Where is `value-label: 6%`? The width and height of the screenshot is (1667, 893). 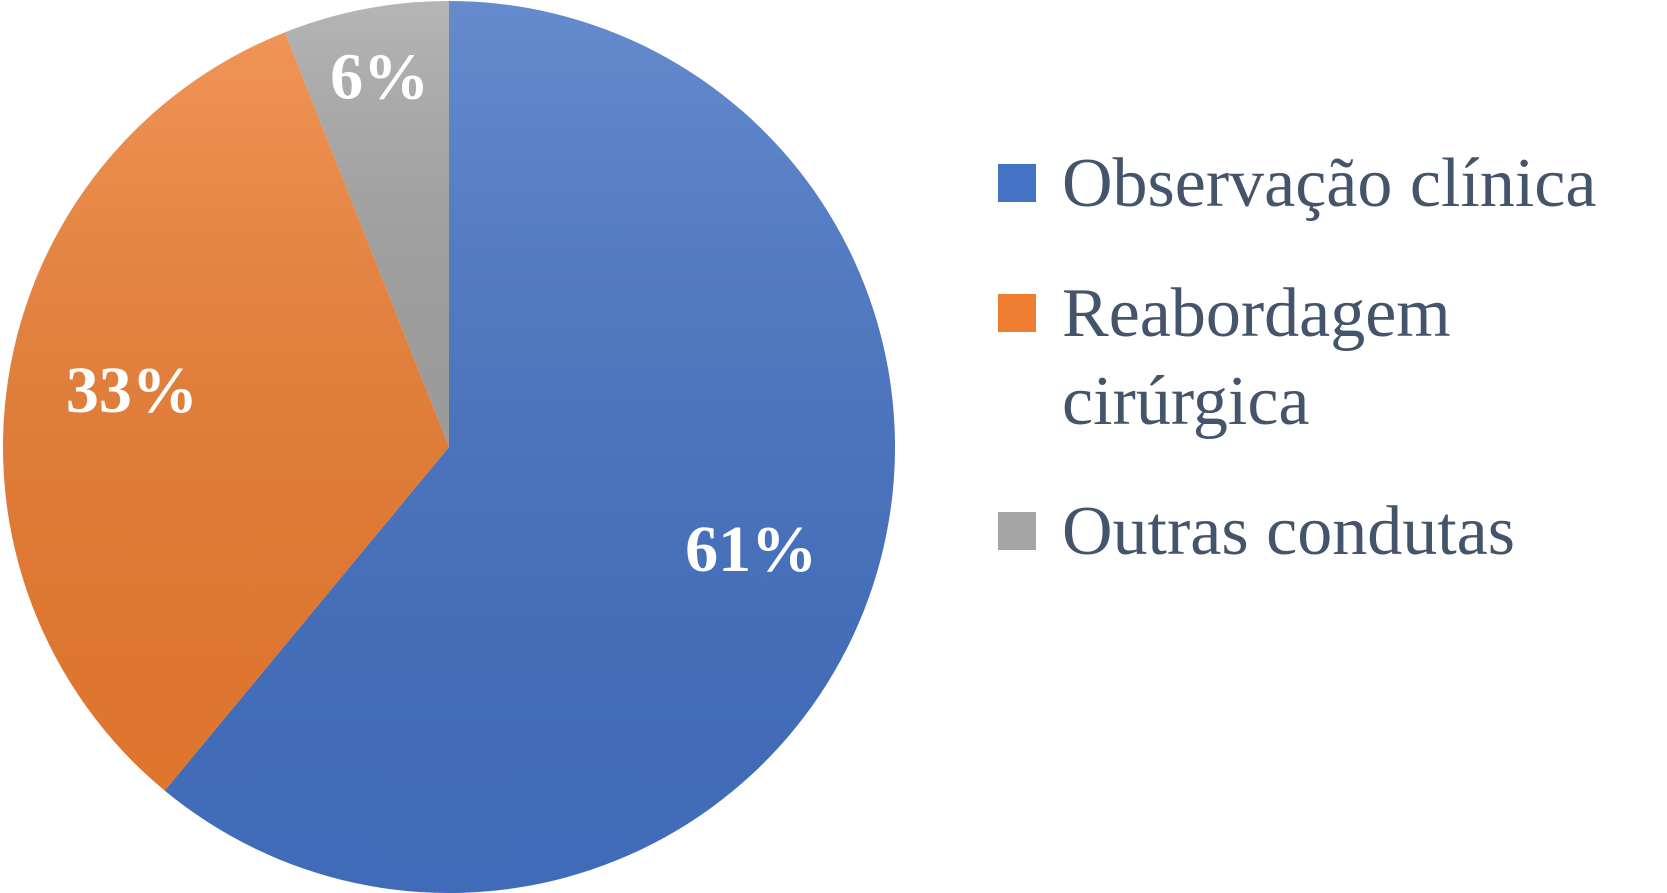 value-label: 6% is located at coordinates (379, 77).